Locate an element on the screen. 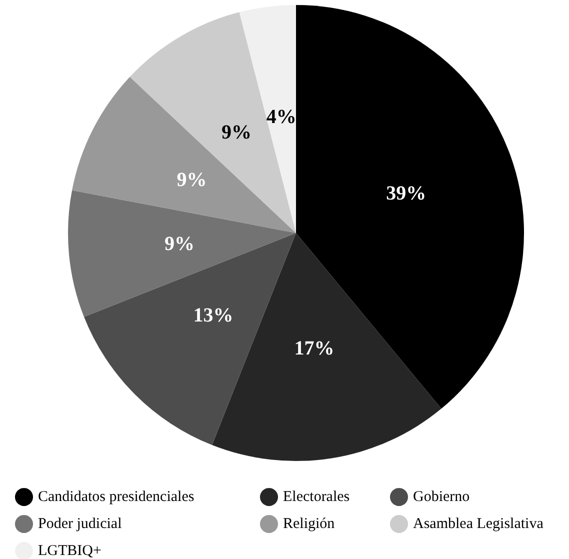 The height and width of the screenshot is (559, 569). data-label: 39% is located at coordinates (406, 193).